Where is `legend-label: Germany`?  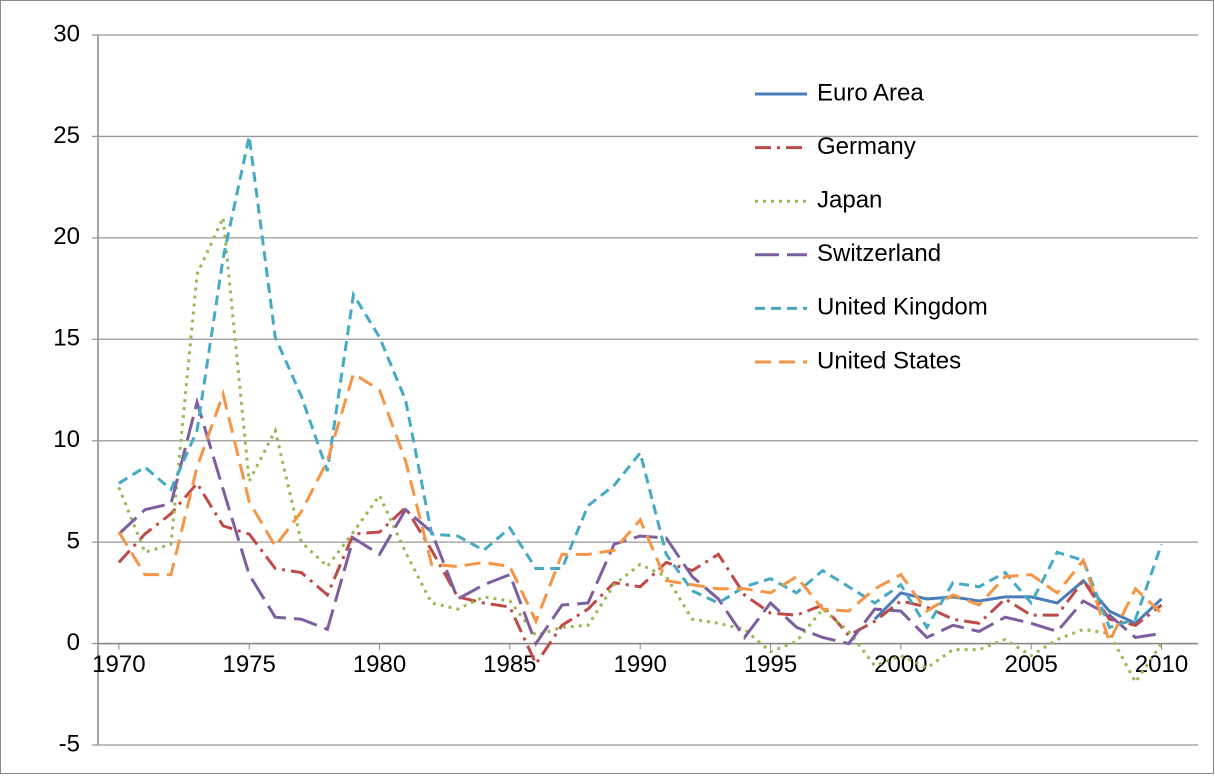 legend-label: Germany is located at coordinates (866, 146).